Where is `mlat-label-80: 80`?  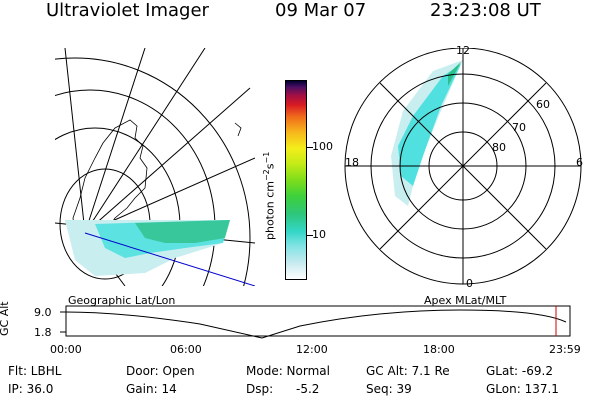
mlat-label-80: 80 is located at coordinates (499, 147).